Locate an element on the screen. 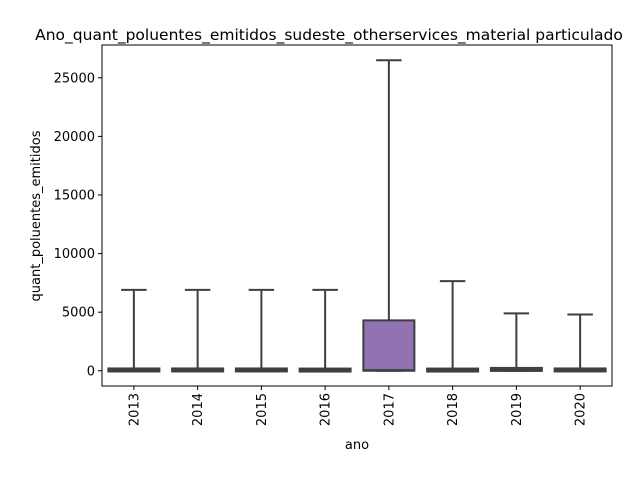  x-tick-label: 2014 is located at coordinates (198, 409).